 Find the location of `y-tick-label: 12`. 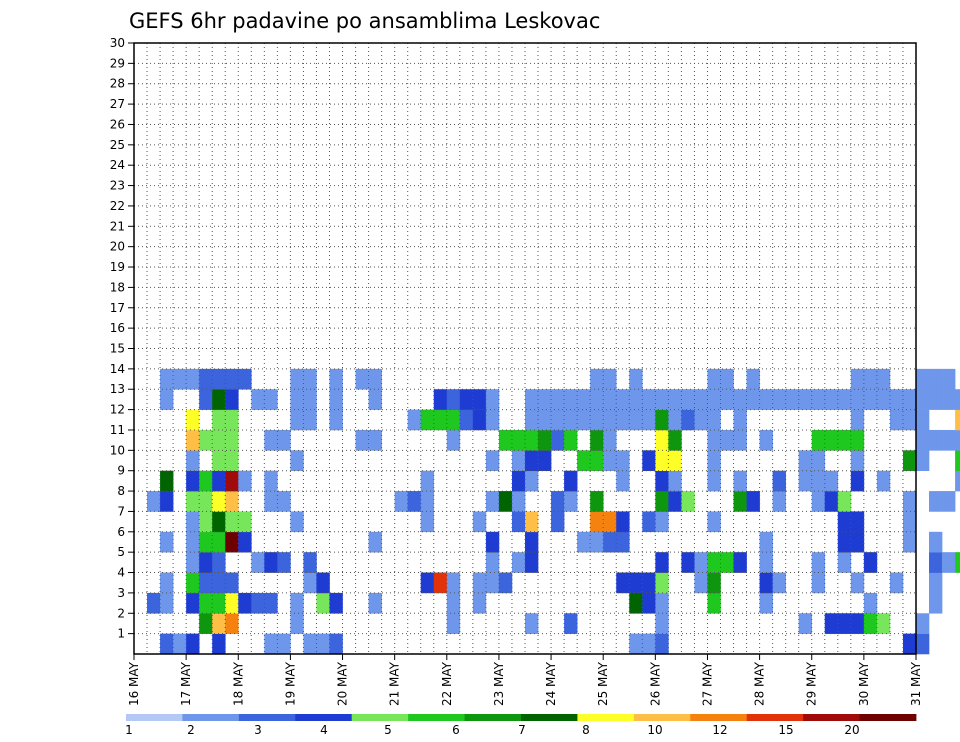

y-tick-label: 12 is located at coordinates (117, 410).